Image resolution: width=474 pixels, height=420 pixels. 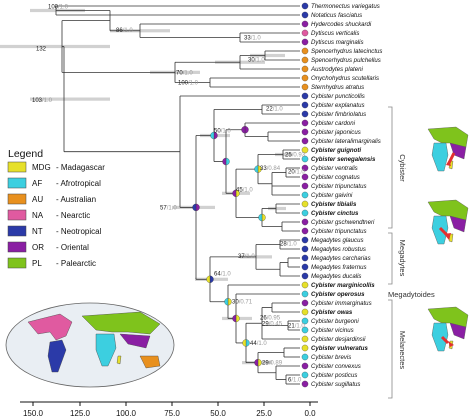 What do you see at coordinates (338, 249) in the screenshot?
I see `taxon-label: Megadytes robustus` at bounding box center [338, 249].